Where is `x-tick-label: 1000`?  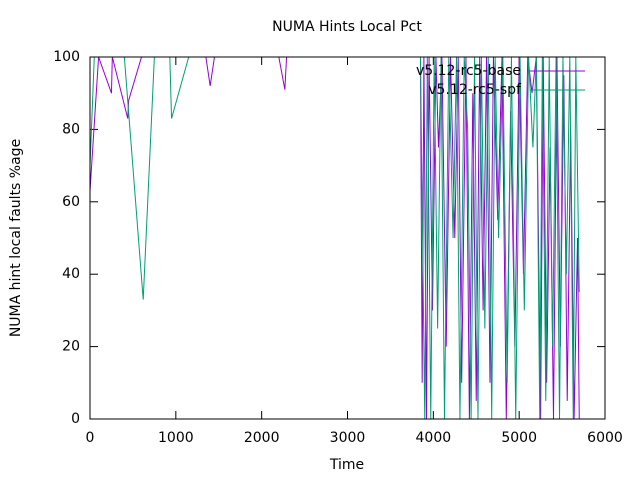
x-tick-label: 1000 is located at coordinates (176, 438).